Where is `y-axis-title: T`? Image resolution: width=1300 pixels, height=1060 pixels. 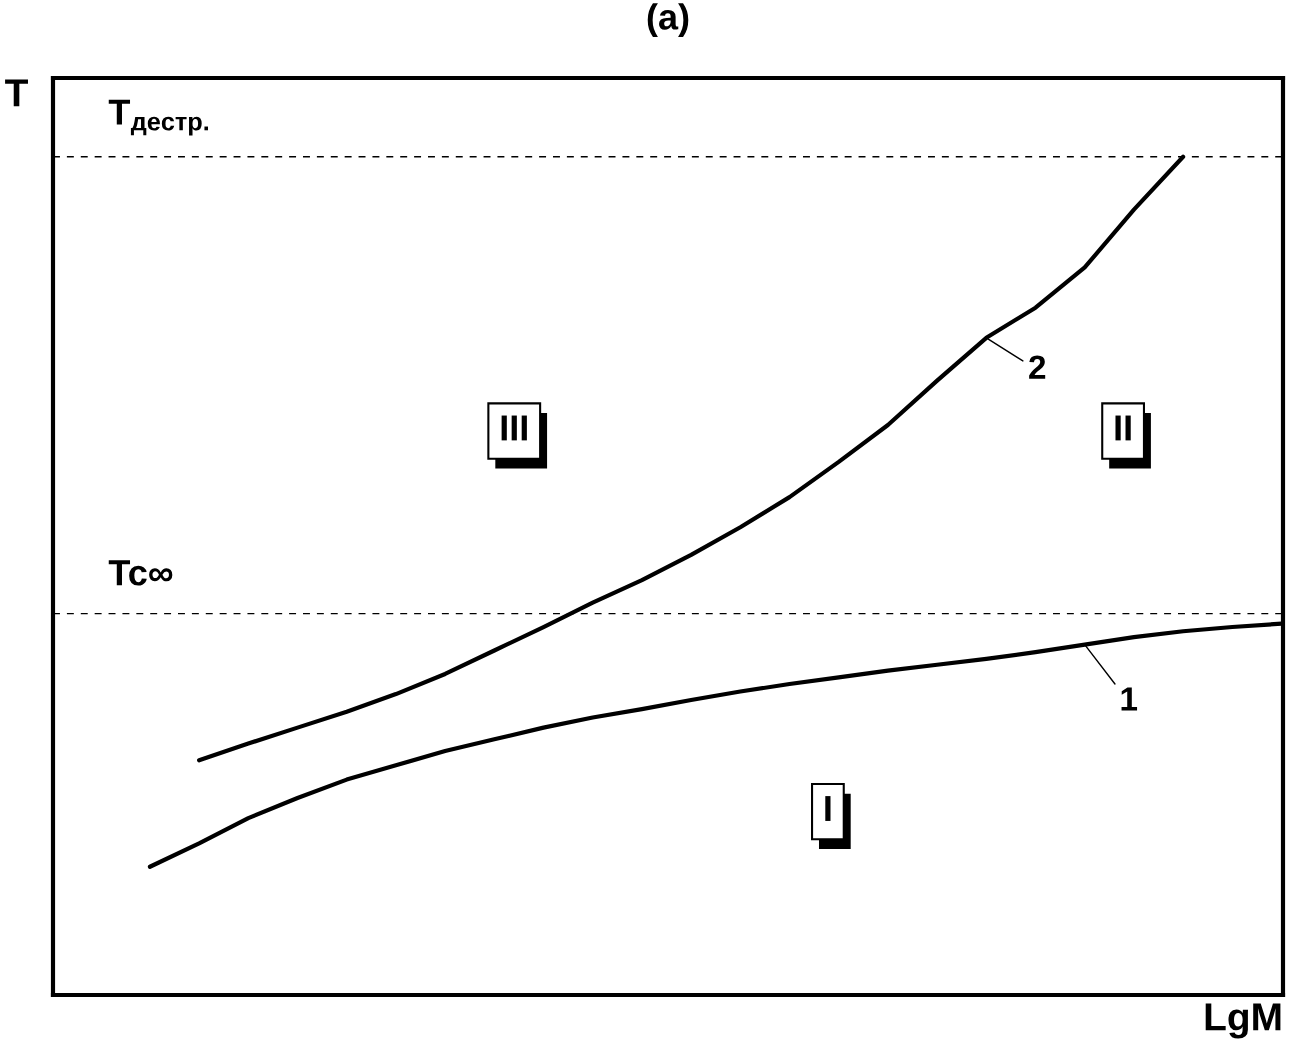
y-axis-title: T is located at coordinates (16, 93).